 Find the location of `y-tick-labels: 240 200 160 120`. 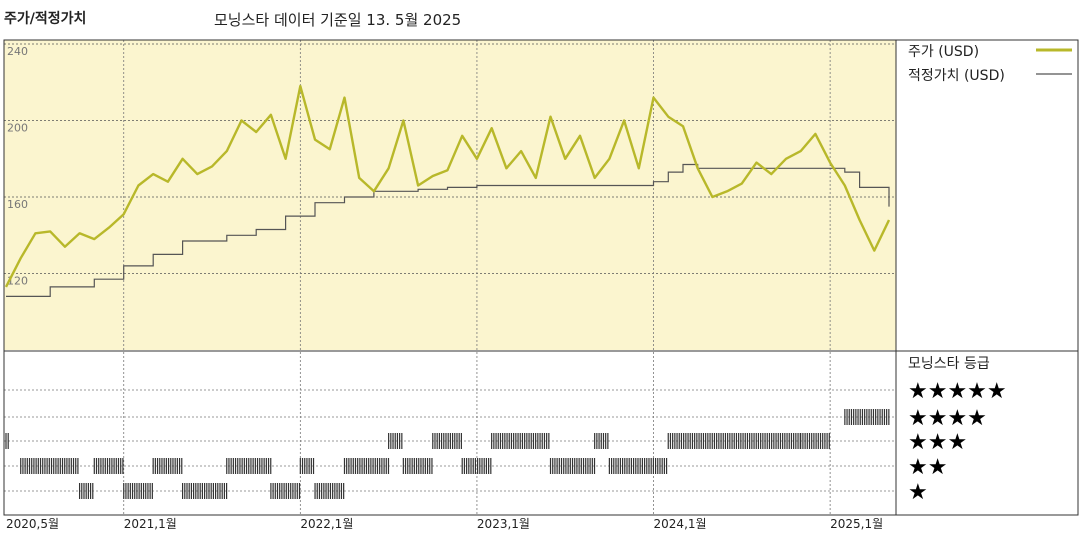

y-tick-labels: 240 200 160 120 is located at coordinates (17, 166).